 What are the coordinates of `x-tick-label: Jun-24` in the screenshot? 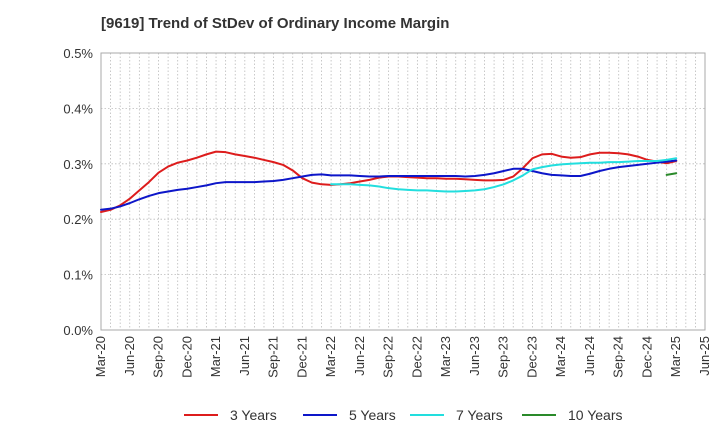 It's located at (589, 356).